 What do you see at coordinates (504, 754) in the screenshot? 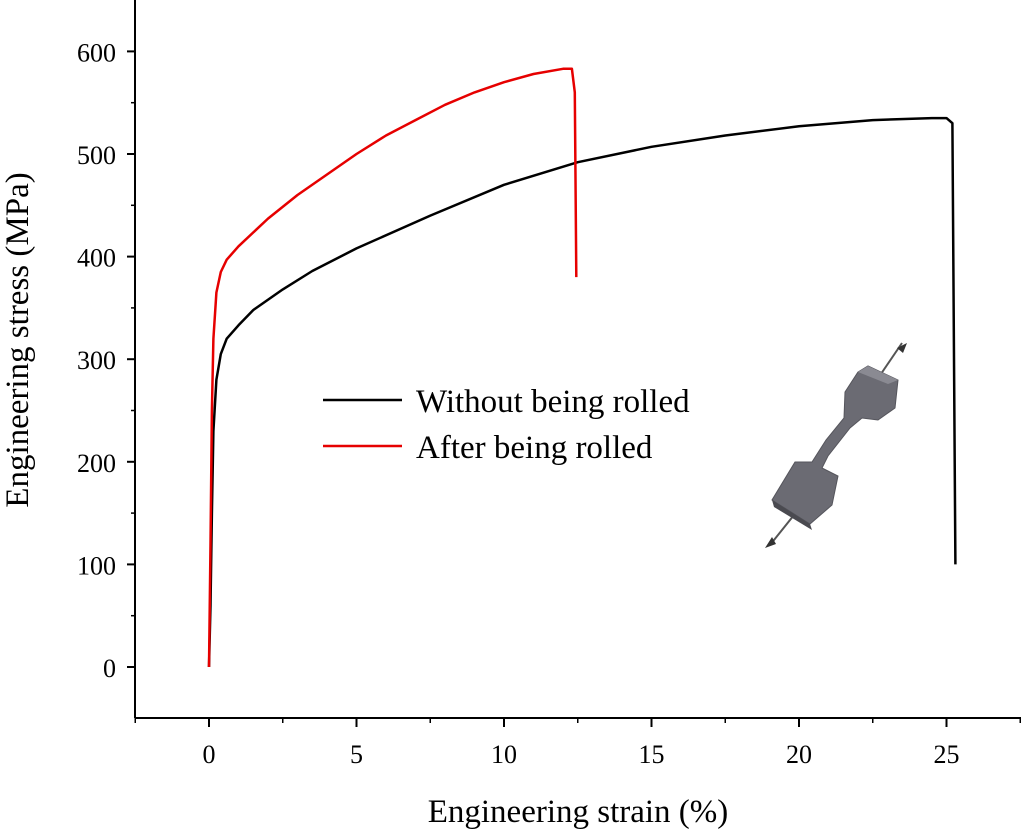
I see `x-tick-label: 10` at bounding box center [504, 754].